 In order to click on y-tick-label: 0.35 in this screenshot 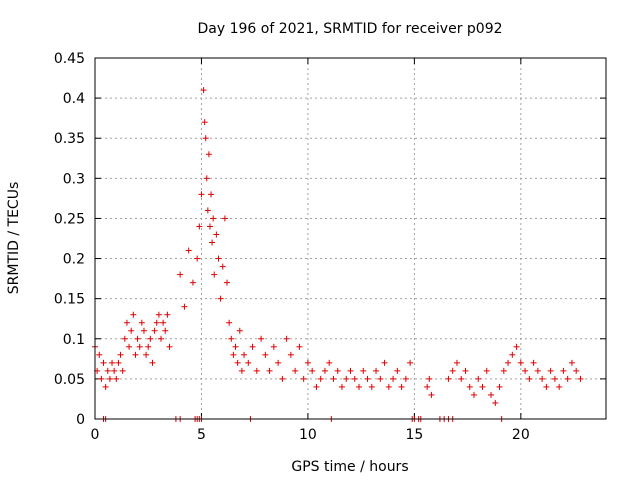, I will do `click(69, 139)`.